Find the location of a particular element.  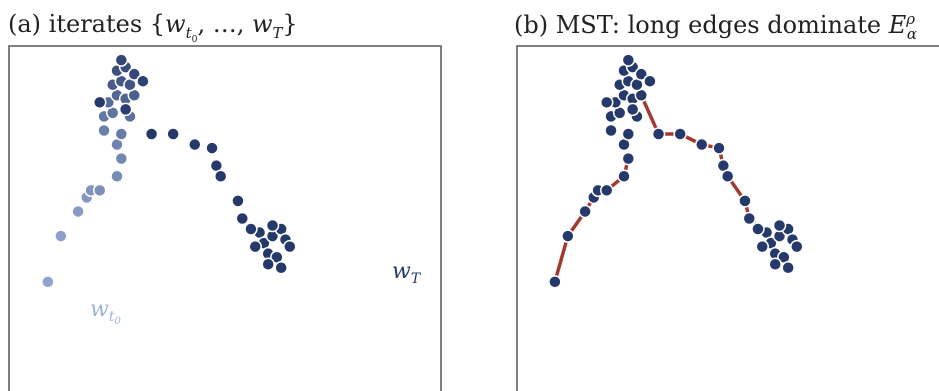

mst-edges is located at coordinates (661, 188).